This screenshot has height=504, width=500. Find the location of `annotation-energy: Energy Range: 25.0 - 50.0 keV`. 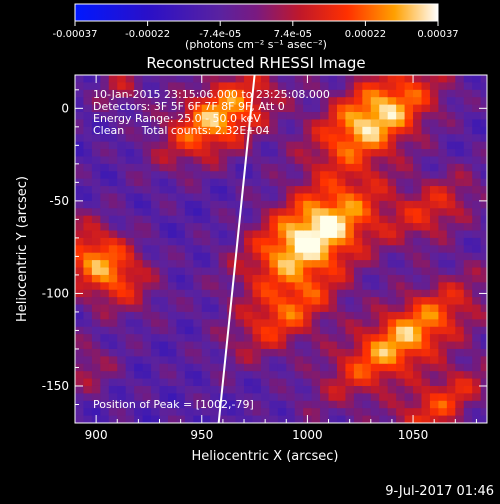

annotation-energy: Energy Range: 25.0 - 50.0 keV is located at coordinates (177, 118).